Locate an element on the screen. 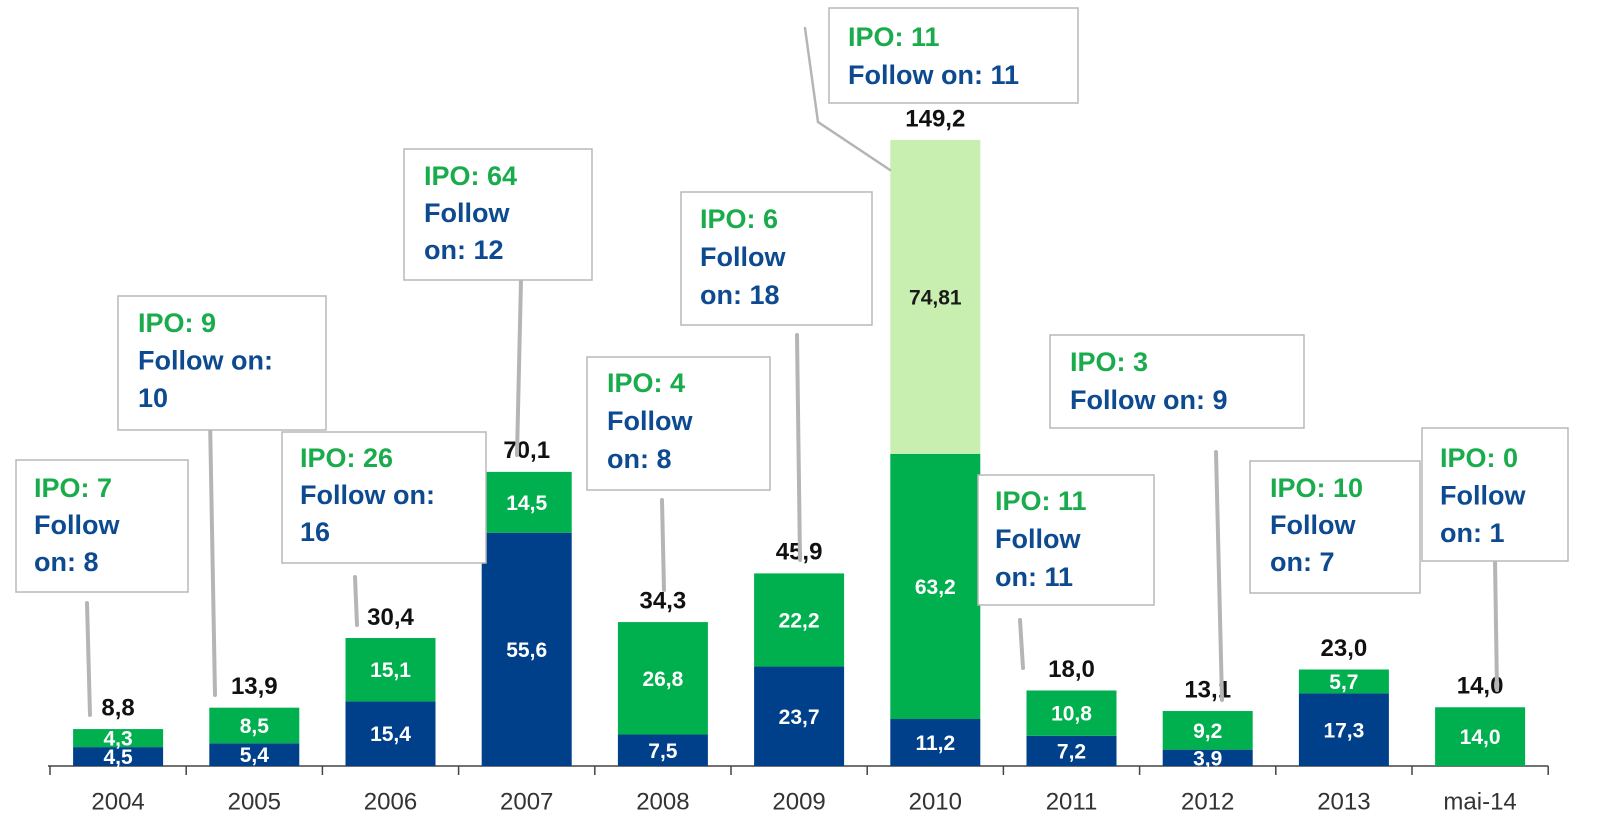 This screenshot has height=836, width=1601. x-tick-label: 2010 is located at coordinates (935, 801).